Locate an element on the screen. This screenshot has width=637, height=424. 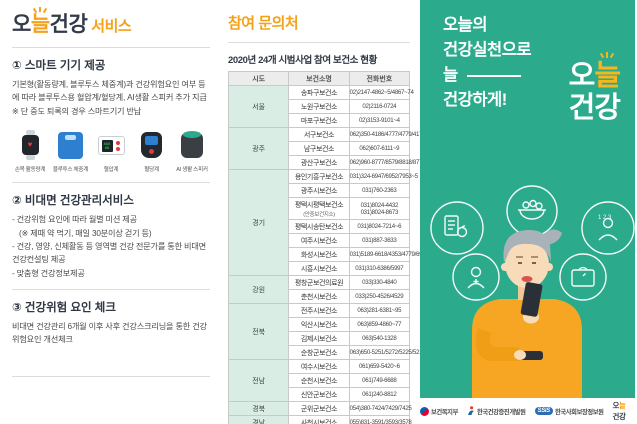
bullet-line: (※ 제때 약 먹기, 매일 30분이상 걷기 등) is located at coordinates (85, 233).